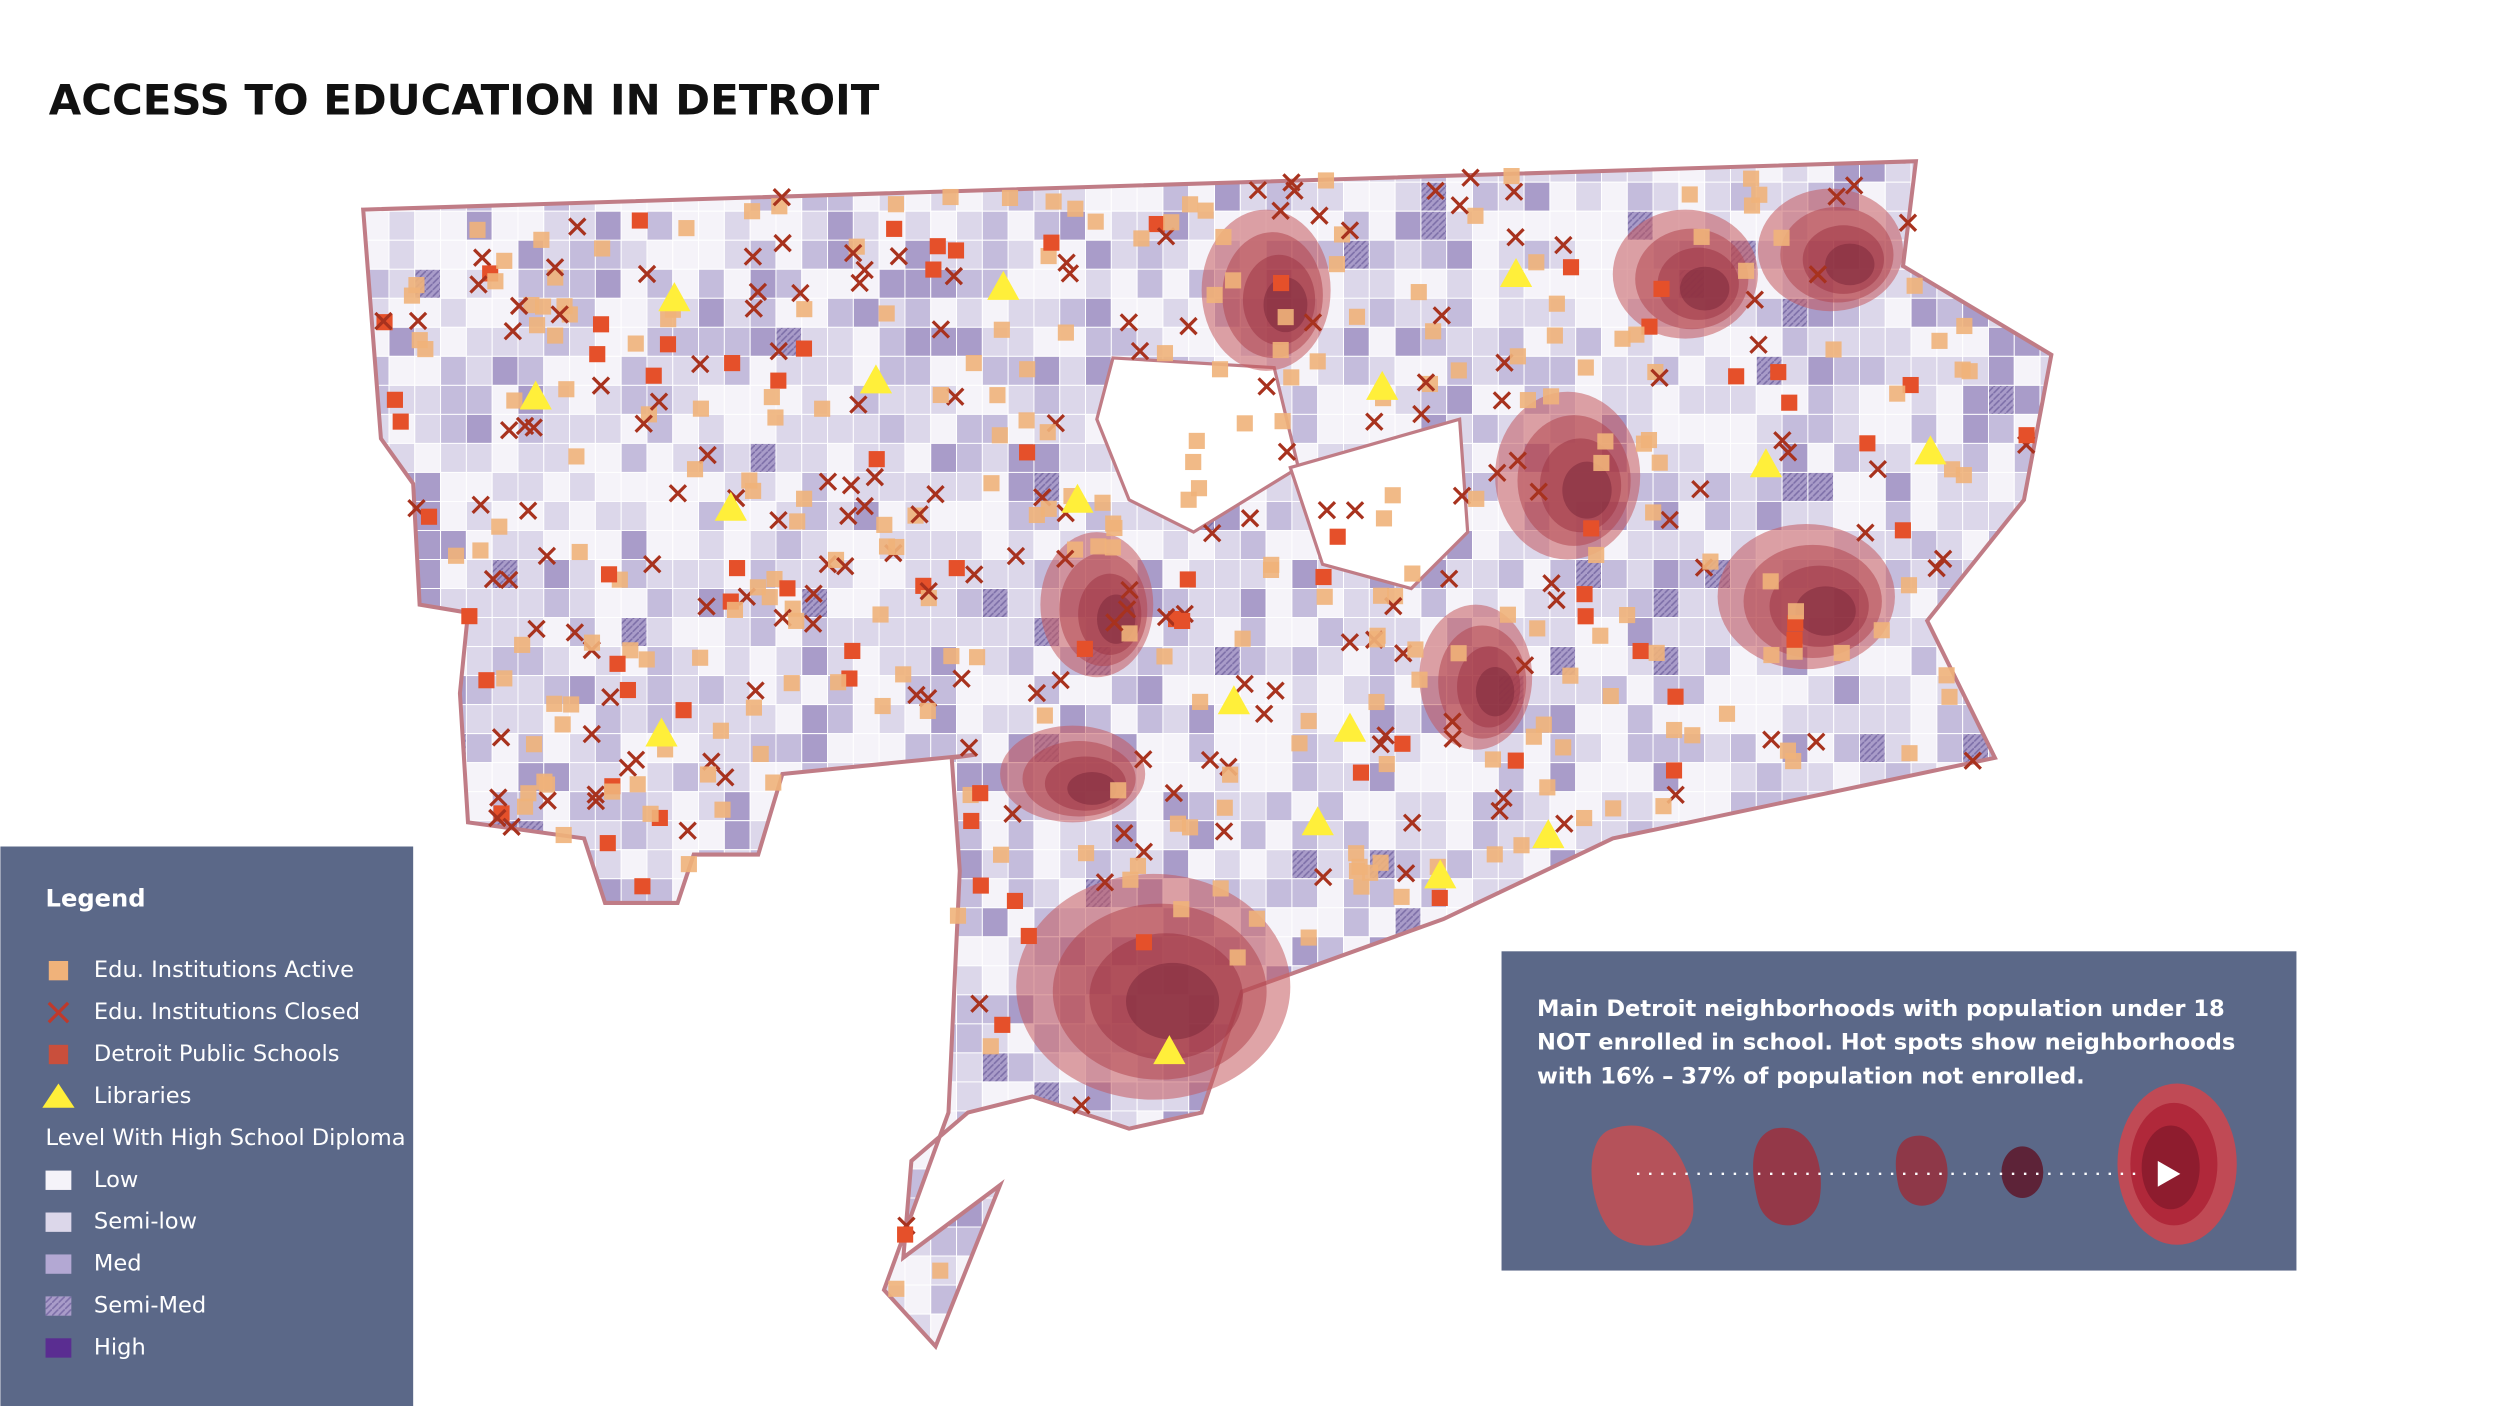  I want to click on library, so click(1440, 874).